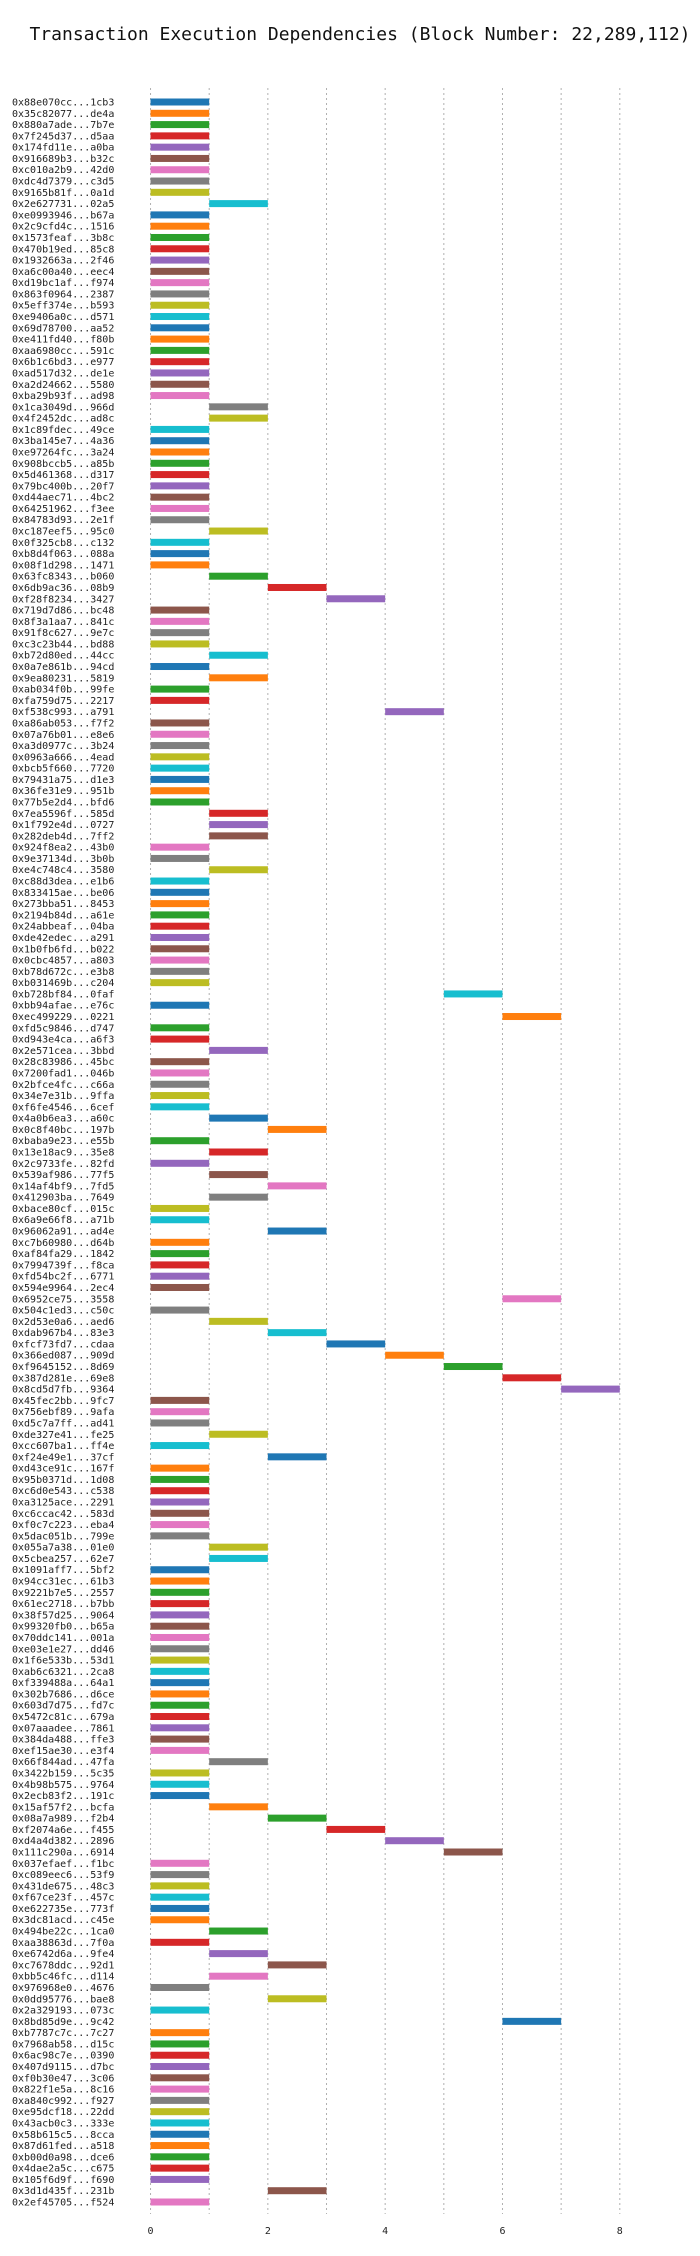 The width and height of the screenshot is (700, 2256). Describe the element at coordinates (63, 1683) in the screenshot. I see `y-tick-label: 0xf339488a...64a1` at that location.